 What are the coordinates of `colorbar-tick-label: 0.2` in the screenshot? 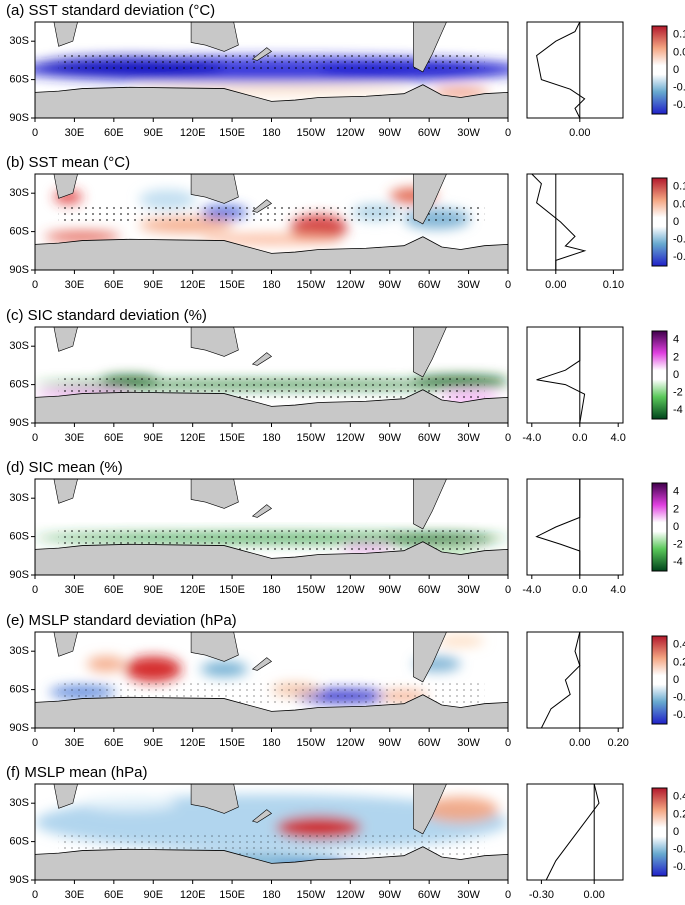 It's located at (679, 662).